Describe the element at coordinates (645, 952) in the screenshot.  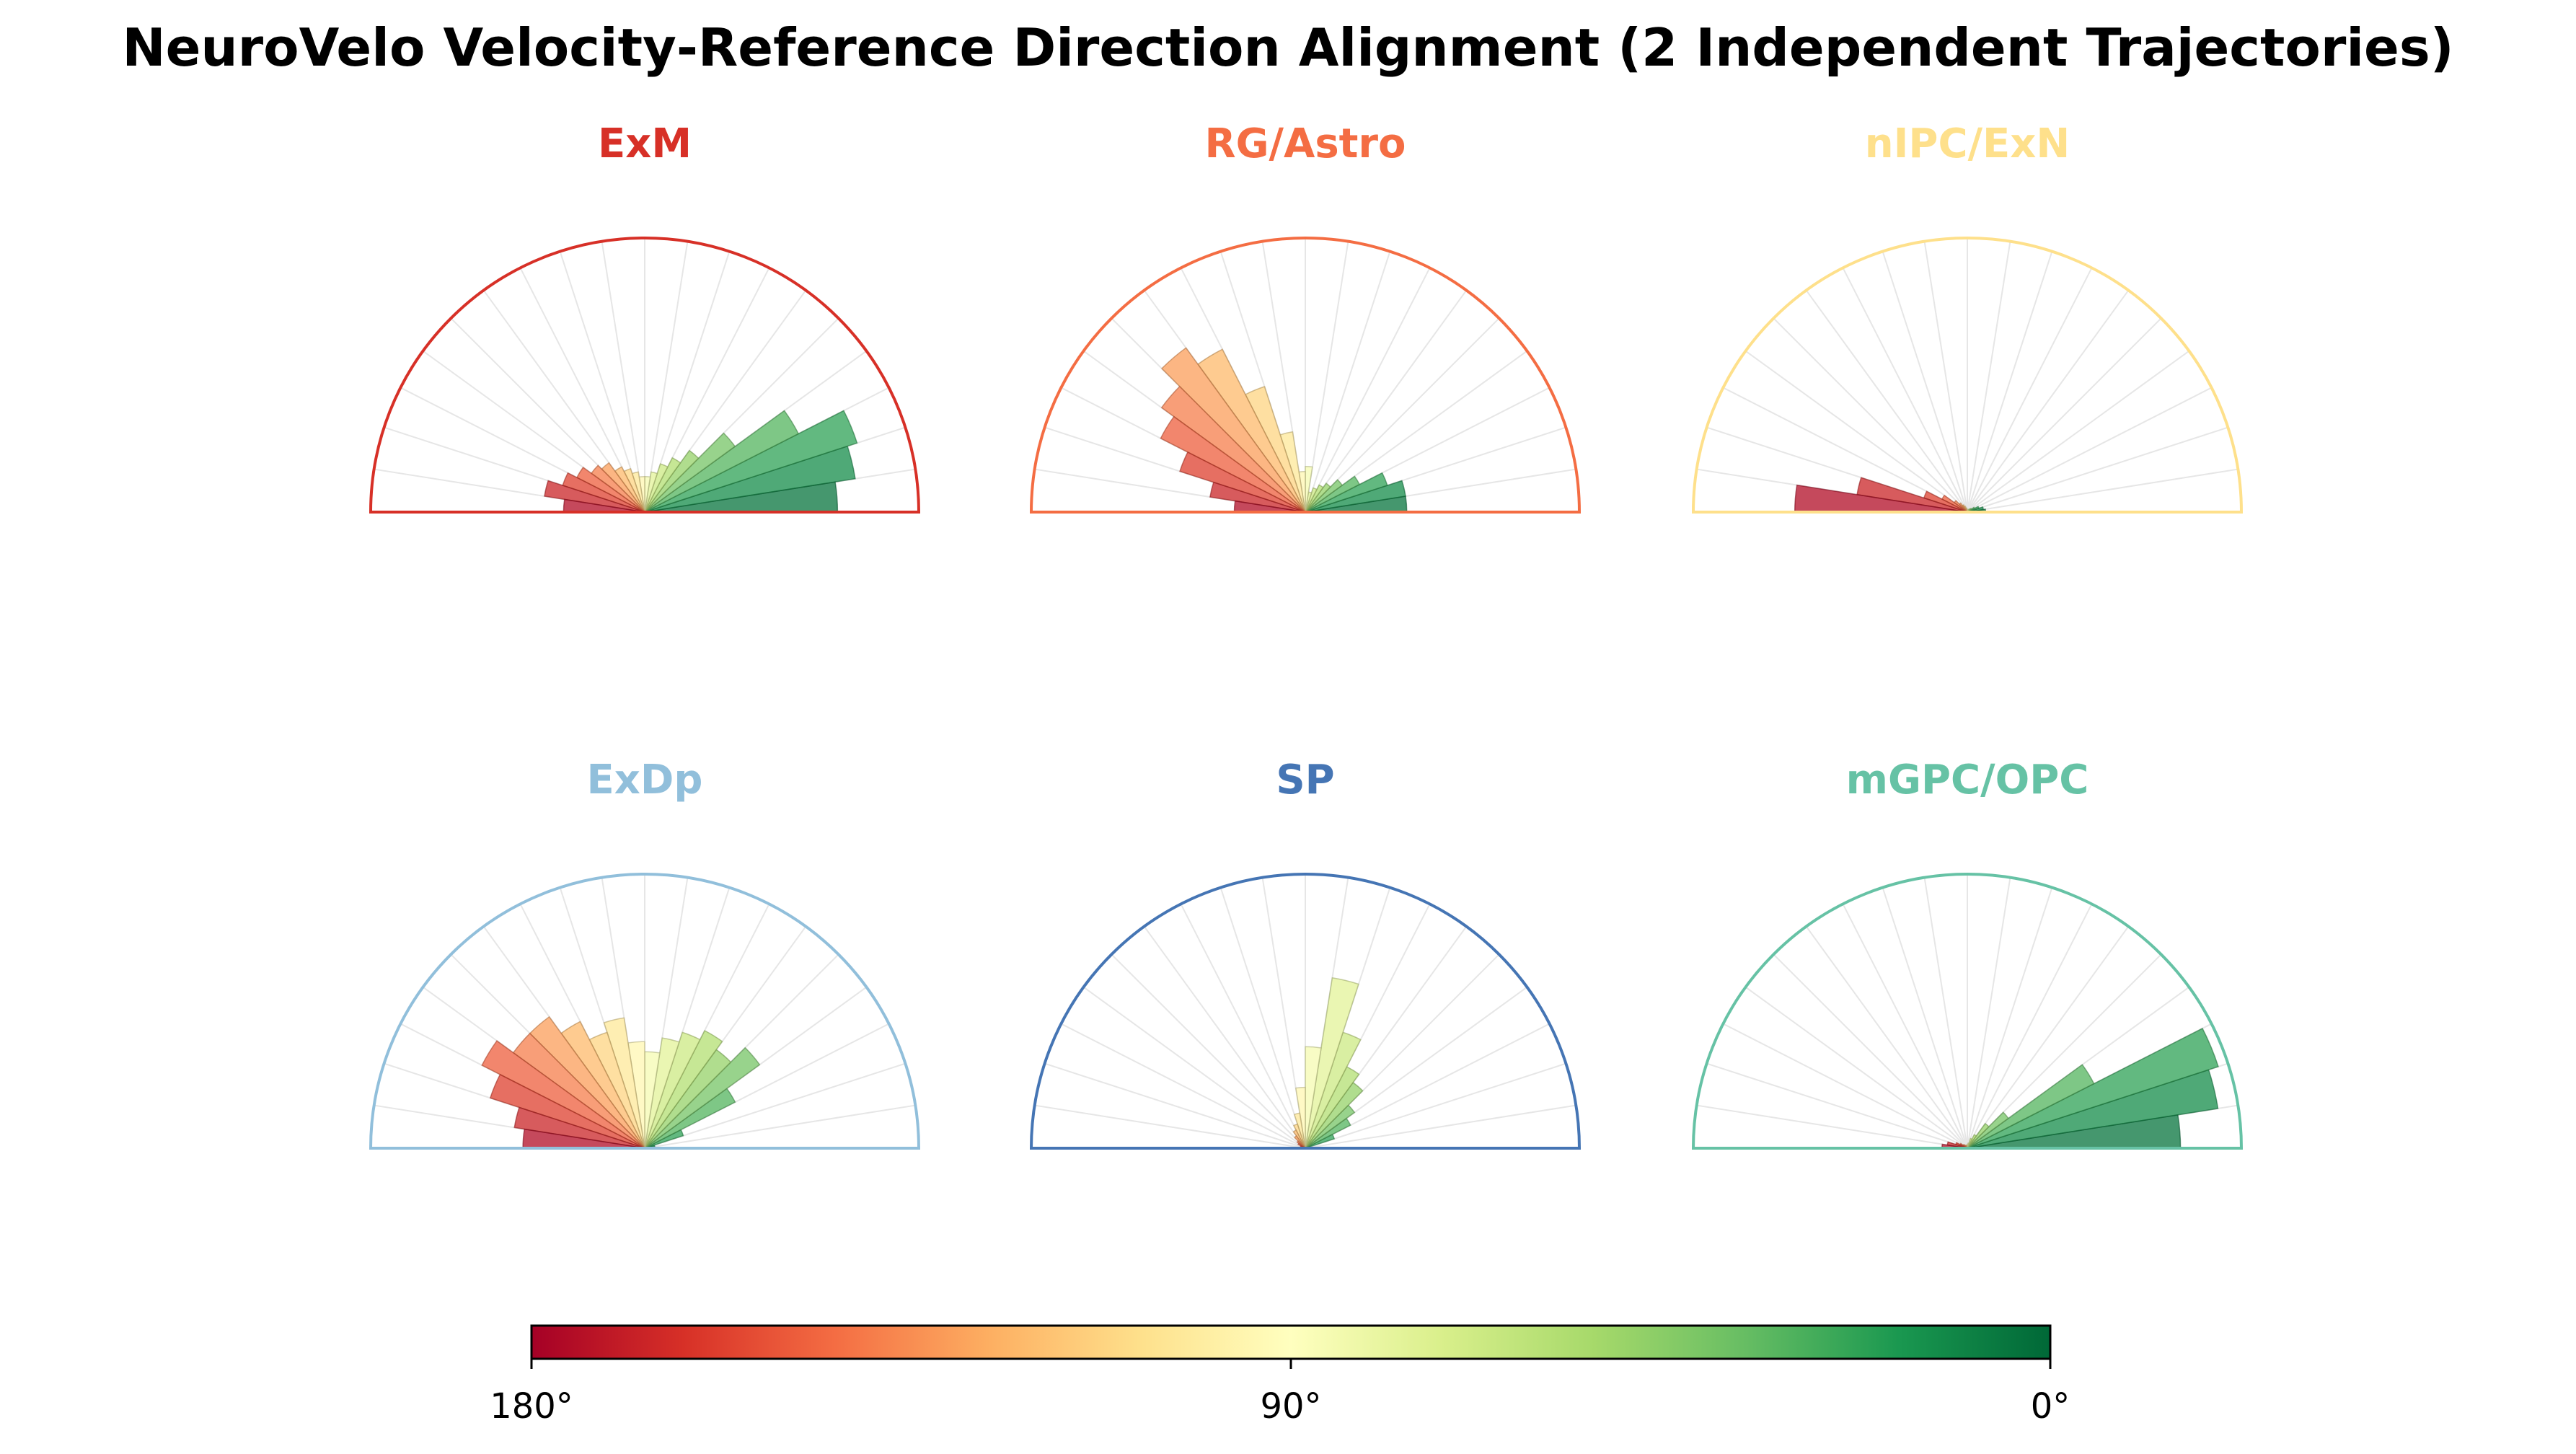
I see `polar-panel-4: ExDp` at that location.